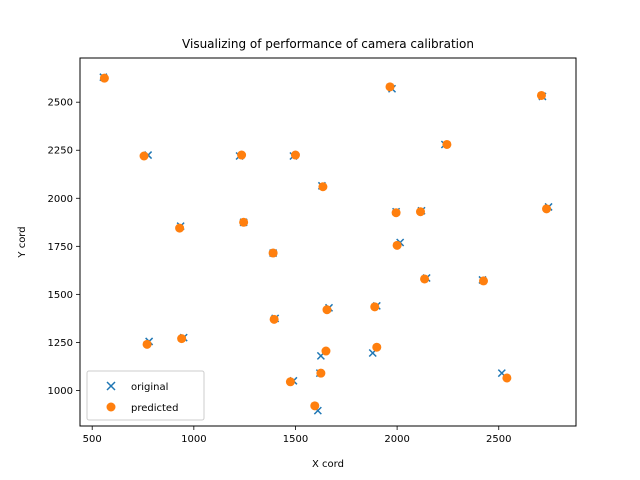 This screenshot has height=480, width=640. I want to click on y-tick-label: 1250, so click(60, 343).